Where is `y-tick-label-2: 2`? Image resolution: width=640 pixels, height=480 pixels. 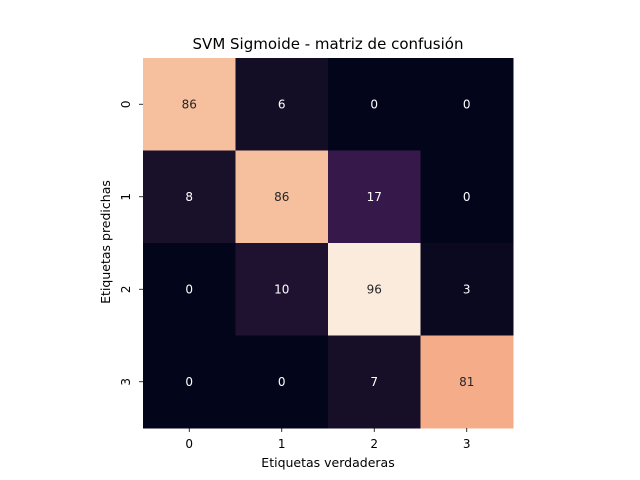 y-tick-label-2: 2 is located at coordinates (126, 289).